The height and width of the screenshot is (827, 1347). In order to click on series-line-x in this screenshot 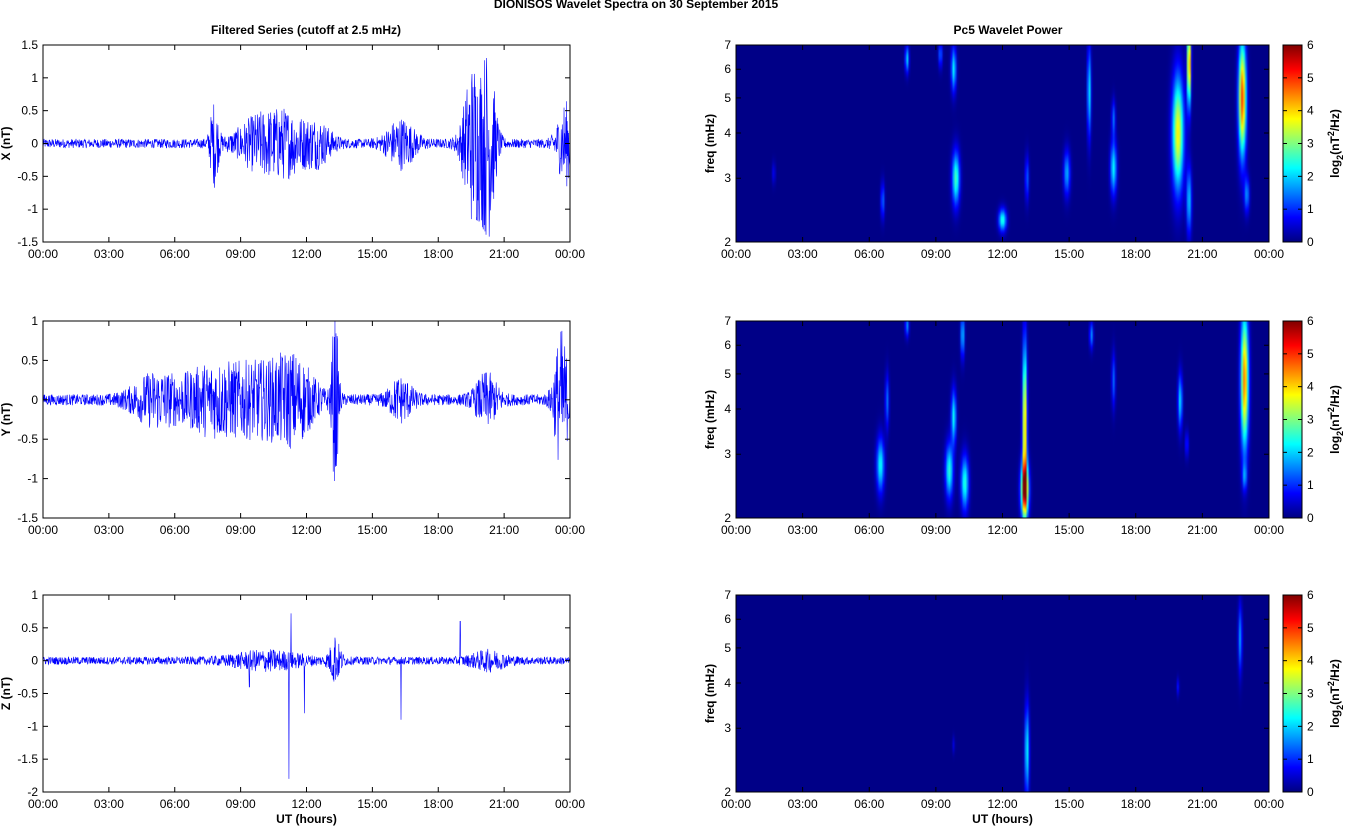, I will do `click(306, 147)`.